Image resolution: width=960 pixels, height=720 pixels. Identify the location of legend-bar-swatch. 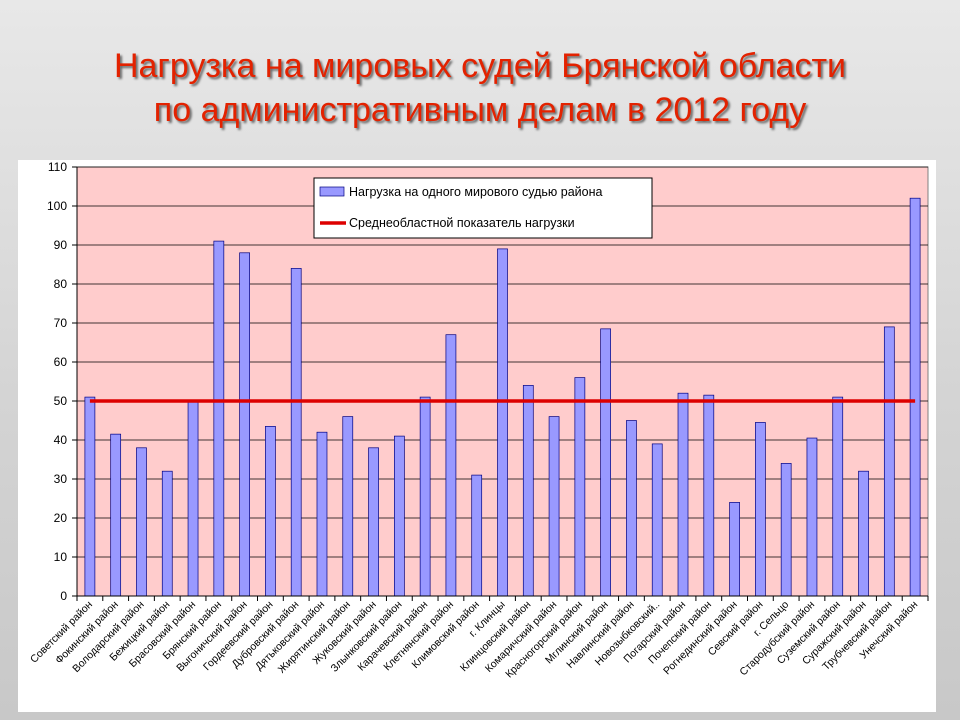
(332, 191).